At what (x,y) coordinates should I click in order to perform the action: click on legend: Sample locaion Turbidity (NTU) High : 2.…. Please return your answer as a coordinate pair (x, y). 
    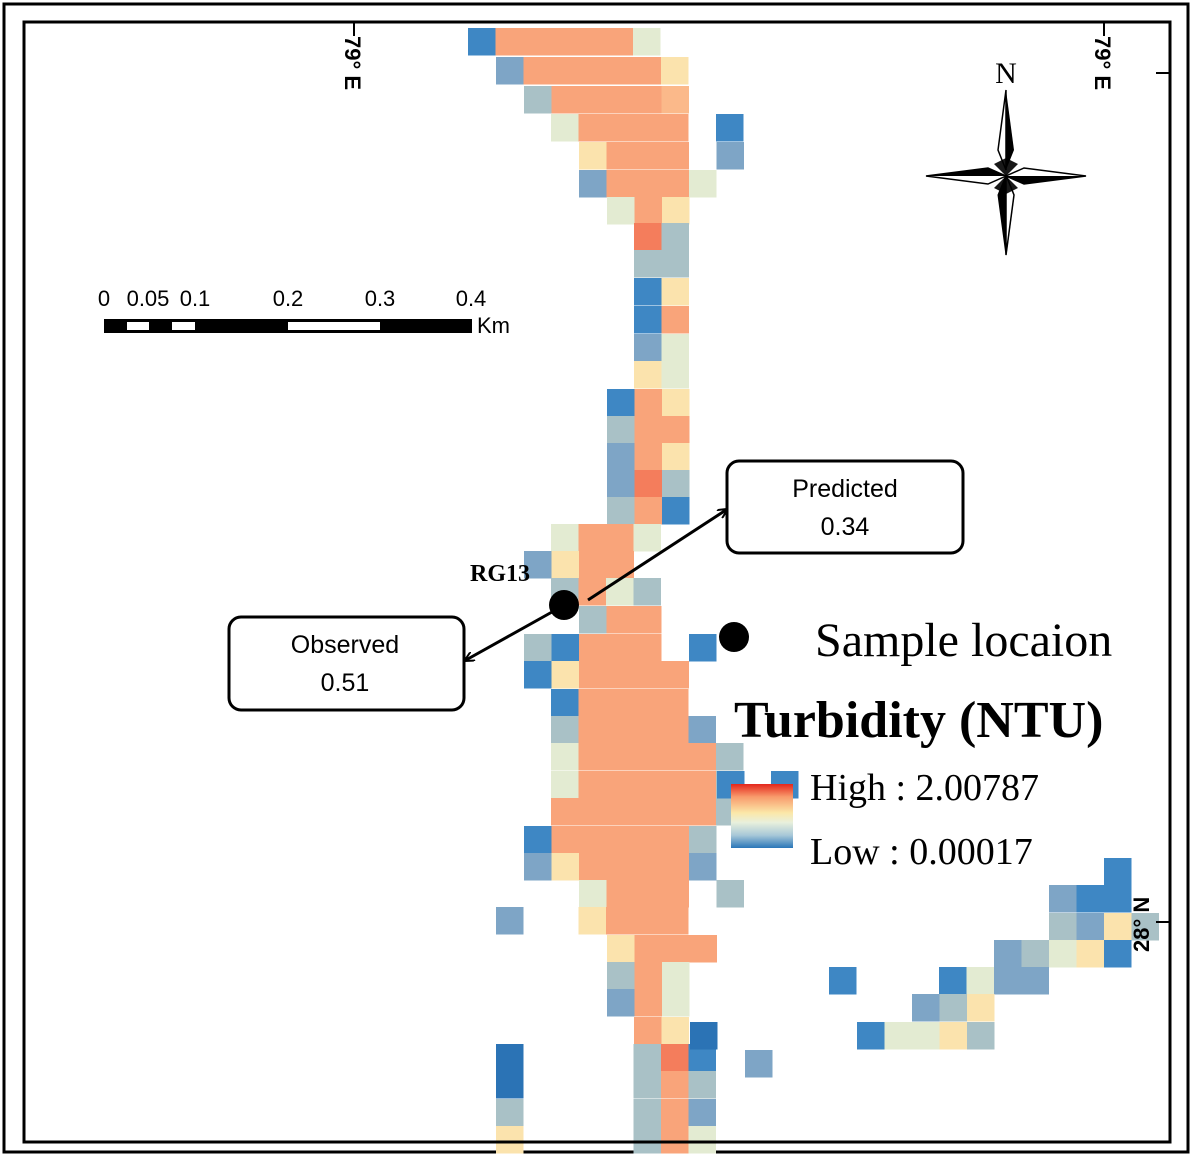
    Looking at the image, I should click on (915, 743).